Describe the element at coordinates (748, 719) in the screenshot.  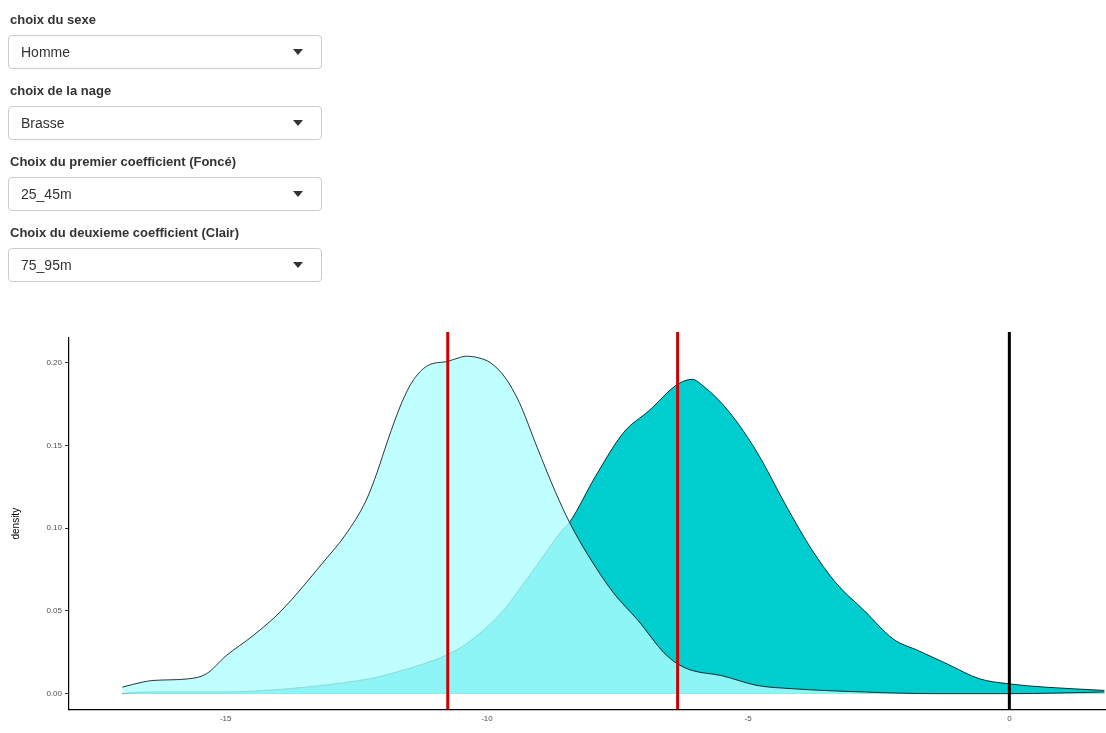
I see `x-tick-label: -5` at that location.